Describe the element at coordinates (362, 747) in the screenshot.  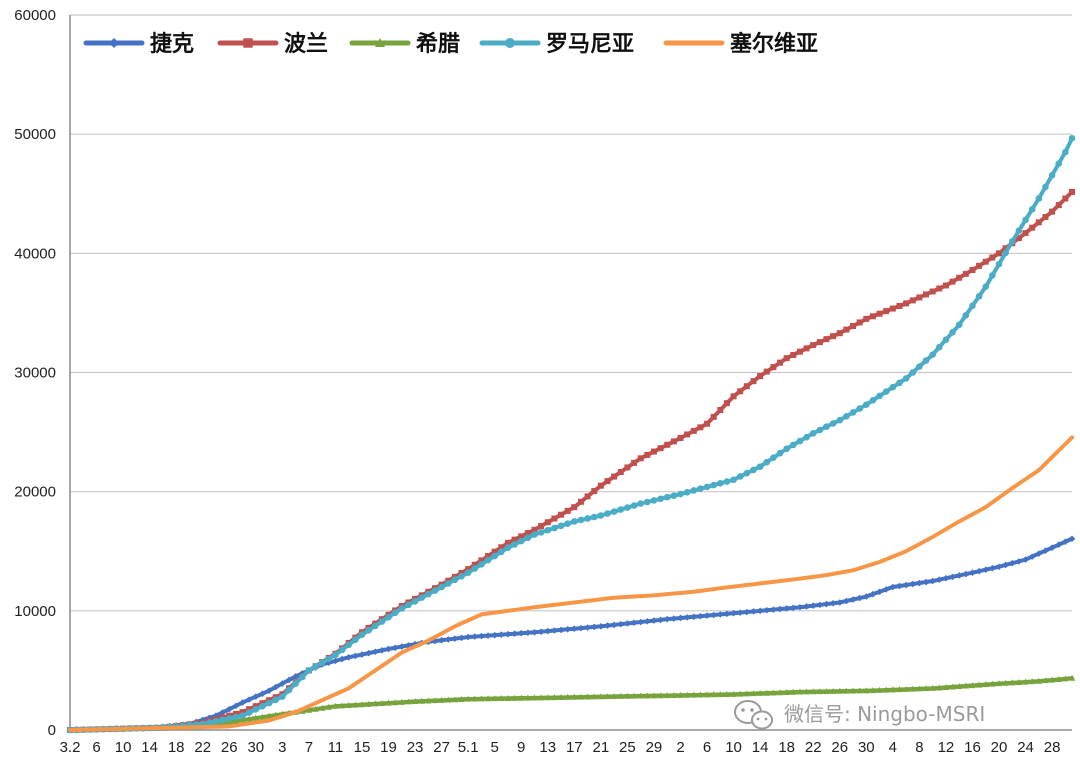
I see `x-tick-label: 15` at that location.